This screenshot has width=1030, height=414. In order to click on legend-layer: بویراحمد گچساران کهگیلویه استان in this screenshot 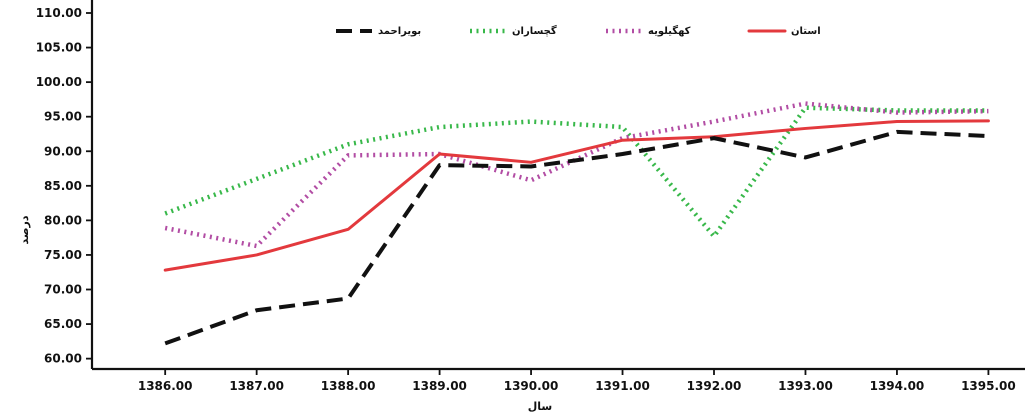, I will do `click(578, 30)`.